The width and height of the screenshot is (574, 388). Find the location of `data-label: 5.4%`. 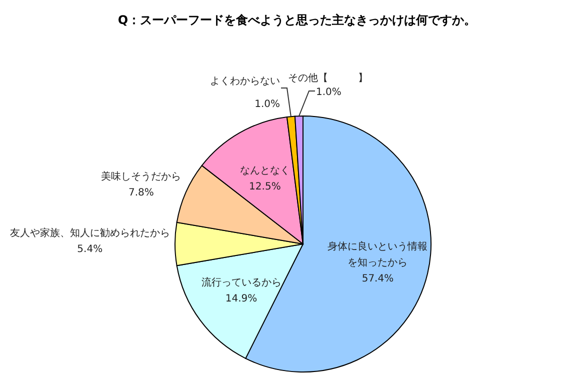

data-label: 5.4% is located at coordinates (90, 249).